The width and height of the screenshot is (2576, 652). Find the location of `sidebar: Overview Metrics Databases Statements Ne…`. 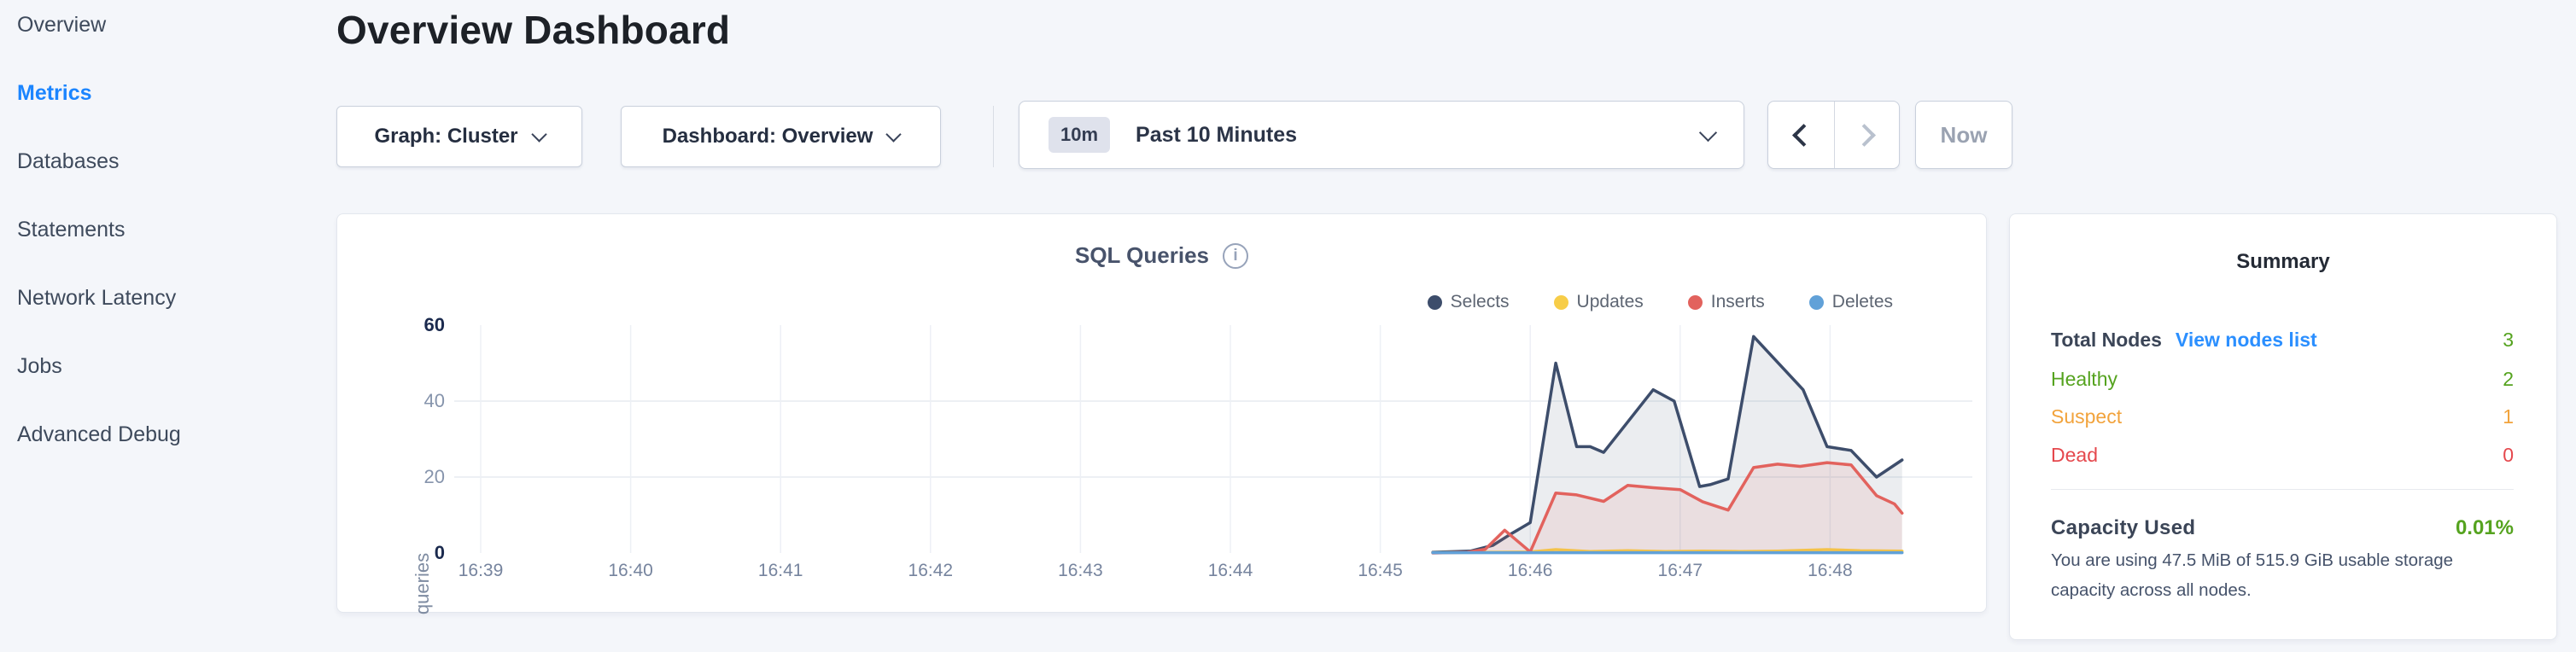

sidebar: Overview Metrics Databases Statements Ne… is located at coordinates (168, 311).